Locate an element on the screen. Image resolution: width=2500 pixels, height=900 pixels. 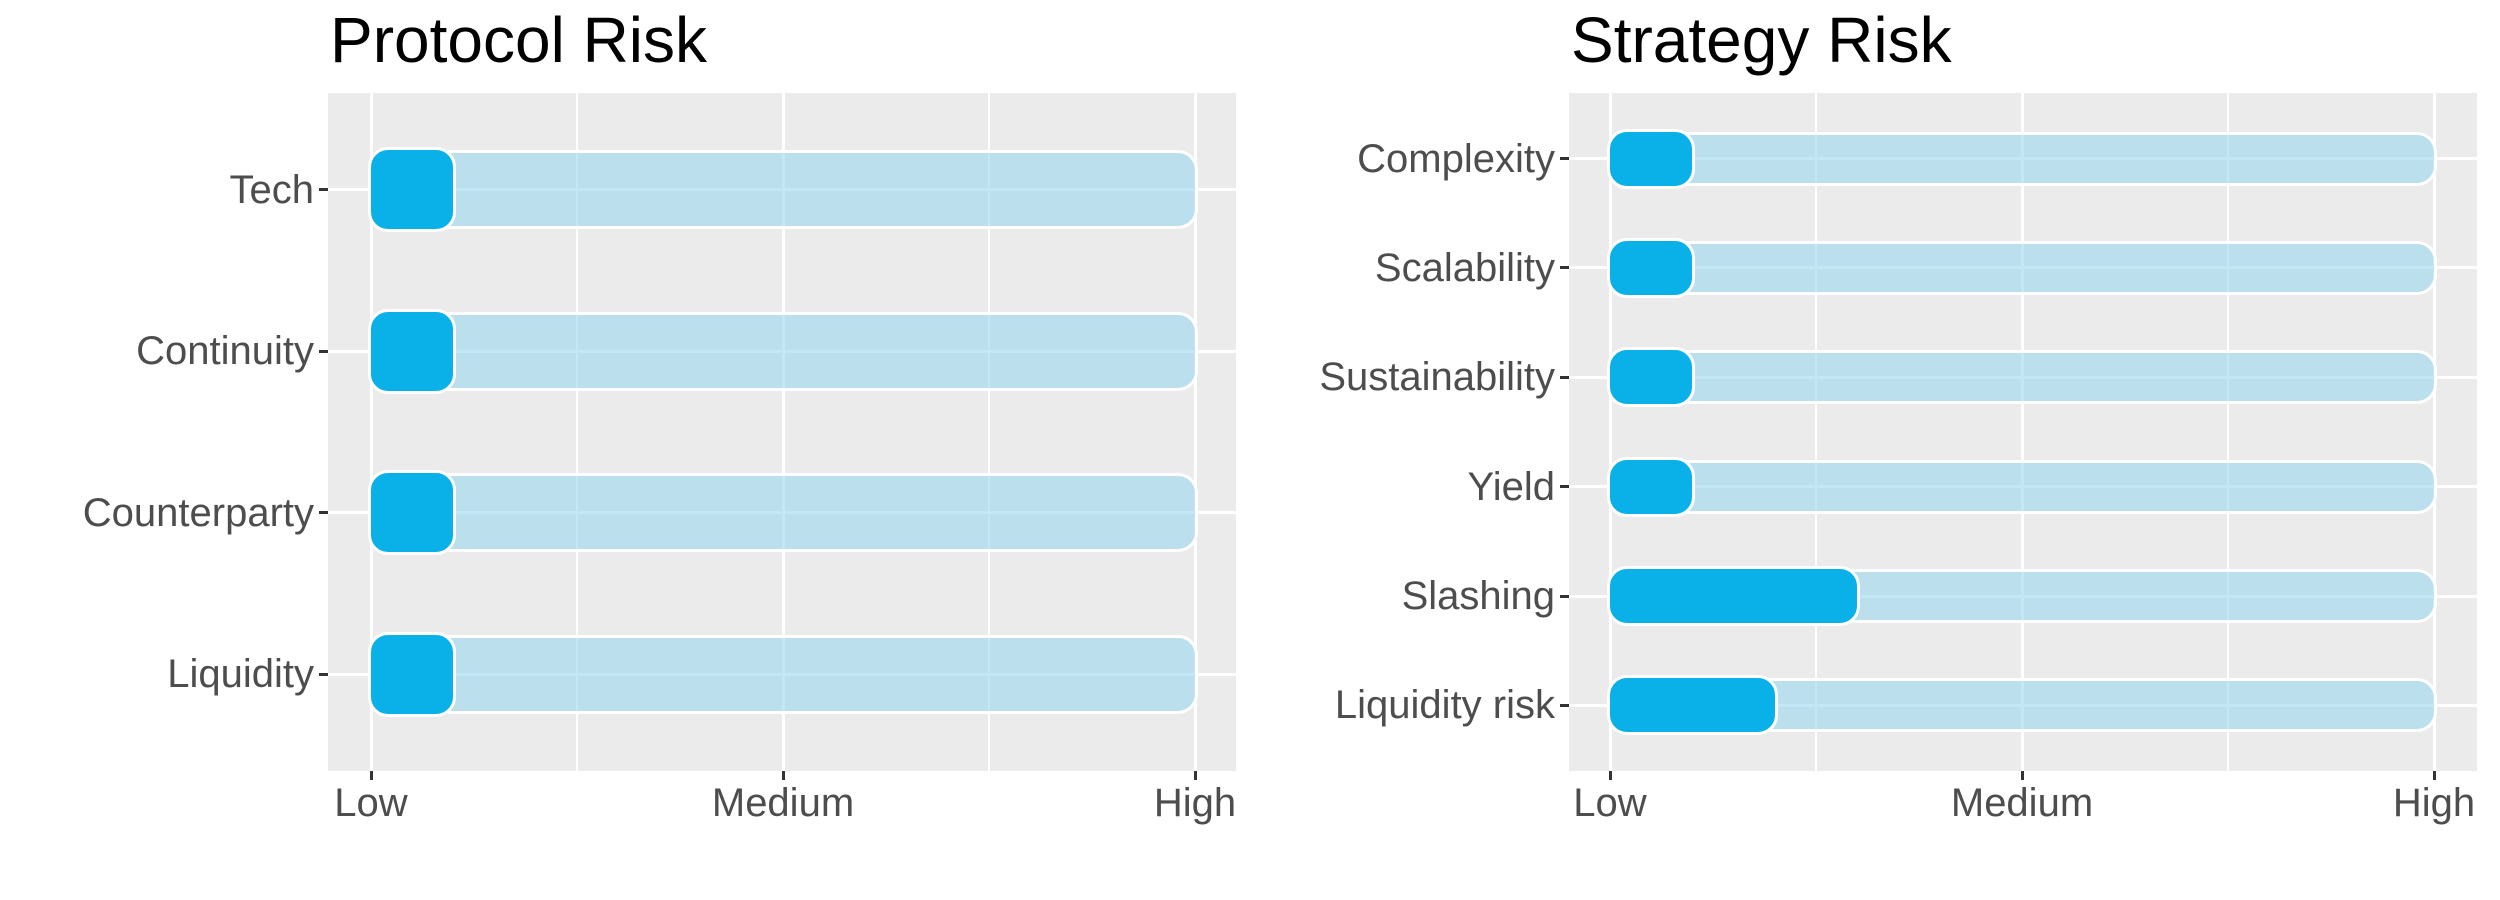
category-label: Sustainability is located at coordinates (1437, 377).